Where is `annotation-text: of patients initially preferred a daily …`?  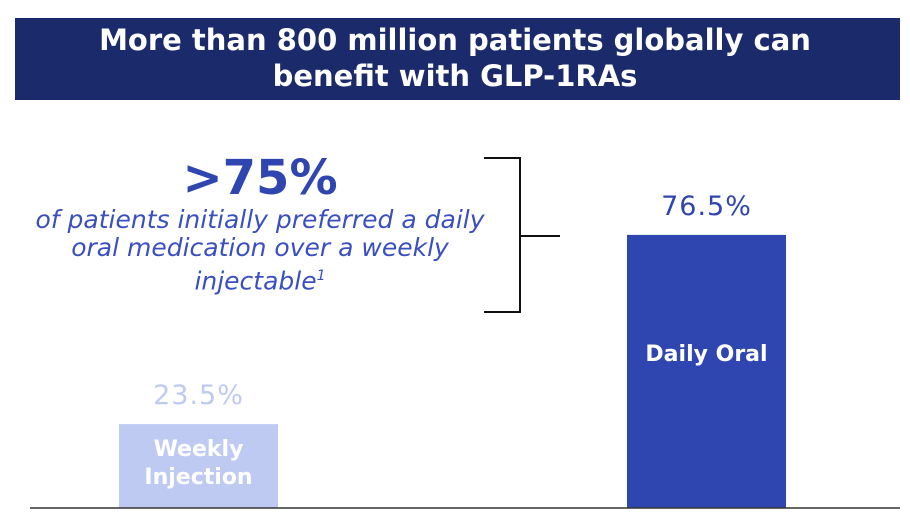 annotation-text: of patients initially preferred a daily … is located at coordinates (260, 250).